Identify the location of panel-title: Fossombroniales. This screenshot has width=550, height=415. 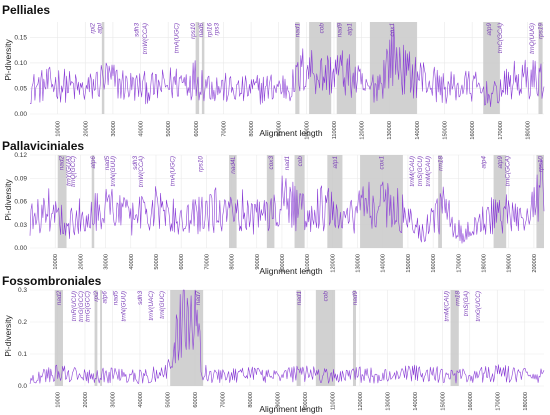
(52, 281).